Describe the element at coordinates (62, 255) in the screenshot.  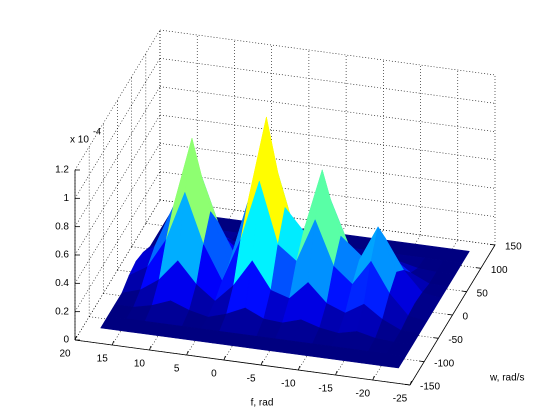
I see `z-tick-label: 0.6` at that location.